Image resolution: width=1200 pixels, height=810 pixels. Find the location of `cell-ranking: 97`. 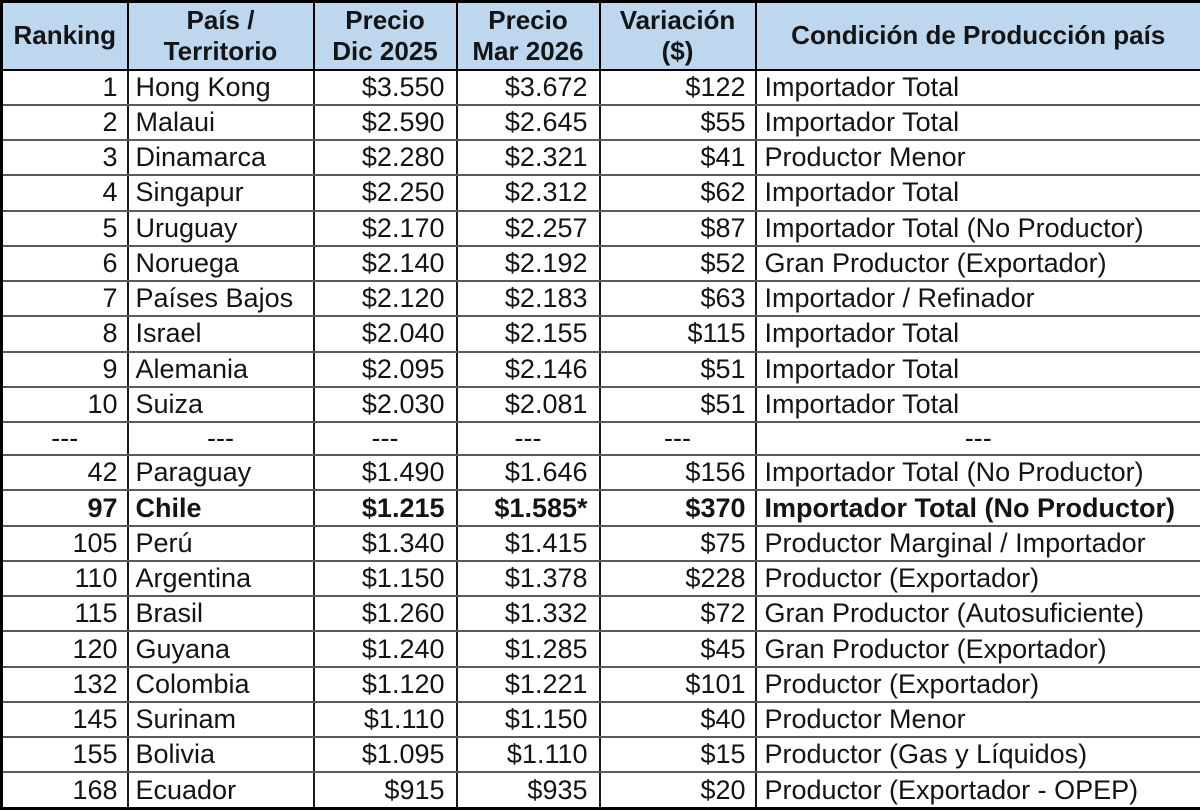

cell-ranking: 97 is located at coordinates (64, 508).